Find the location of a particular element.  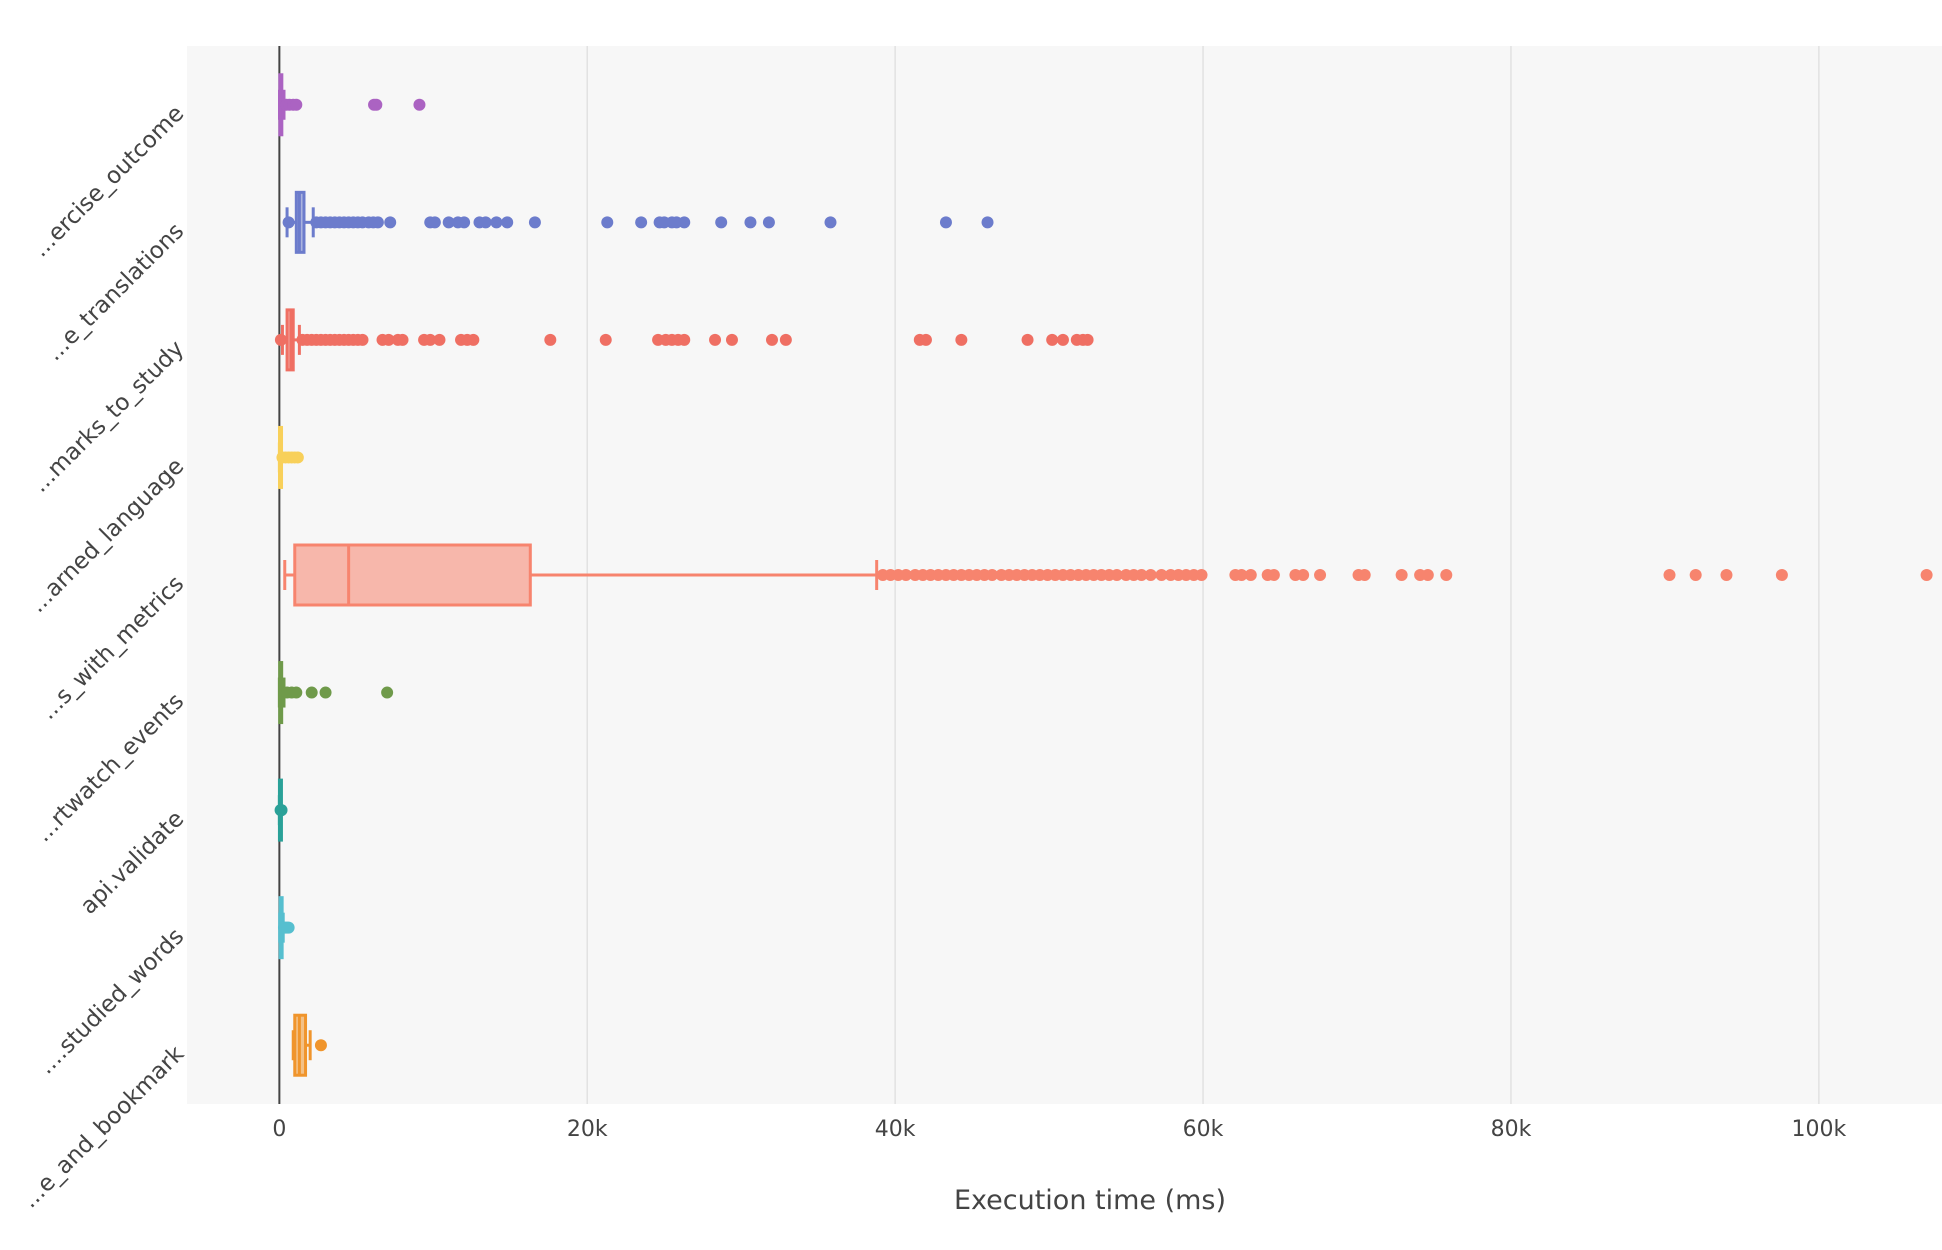

x-tick-label: 80k is located at coordinates (1511, 1129).